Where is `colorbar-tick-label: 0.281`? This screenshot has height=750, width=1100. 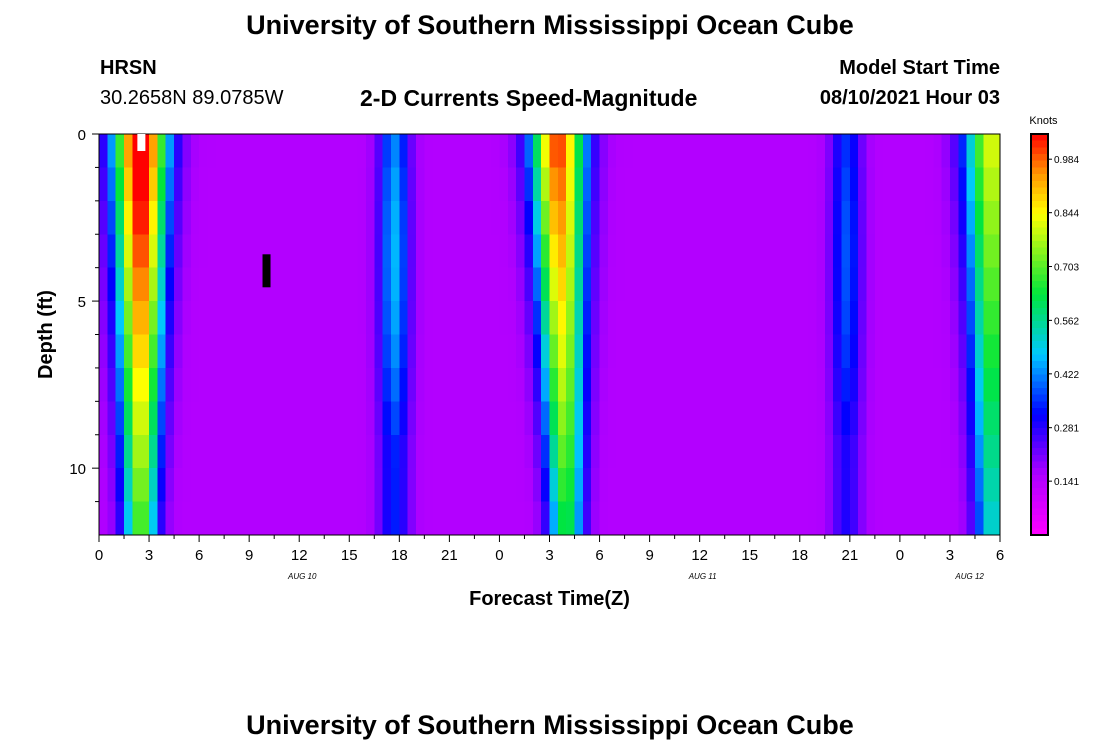
colorbar-tick-label: 0.281 is located at coordinates (1066, 429).